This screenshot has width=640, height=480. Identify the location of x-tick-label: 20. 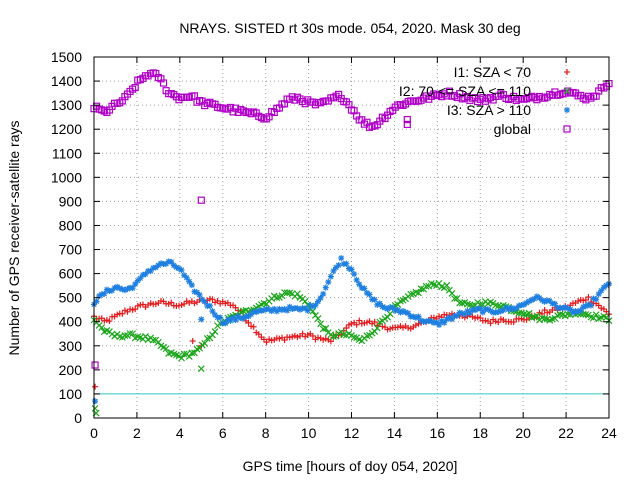
(523, 433).